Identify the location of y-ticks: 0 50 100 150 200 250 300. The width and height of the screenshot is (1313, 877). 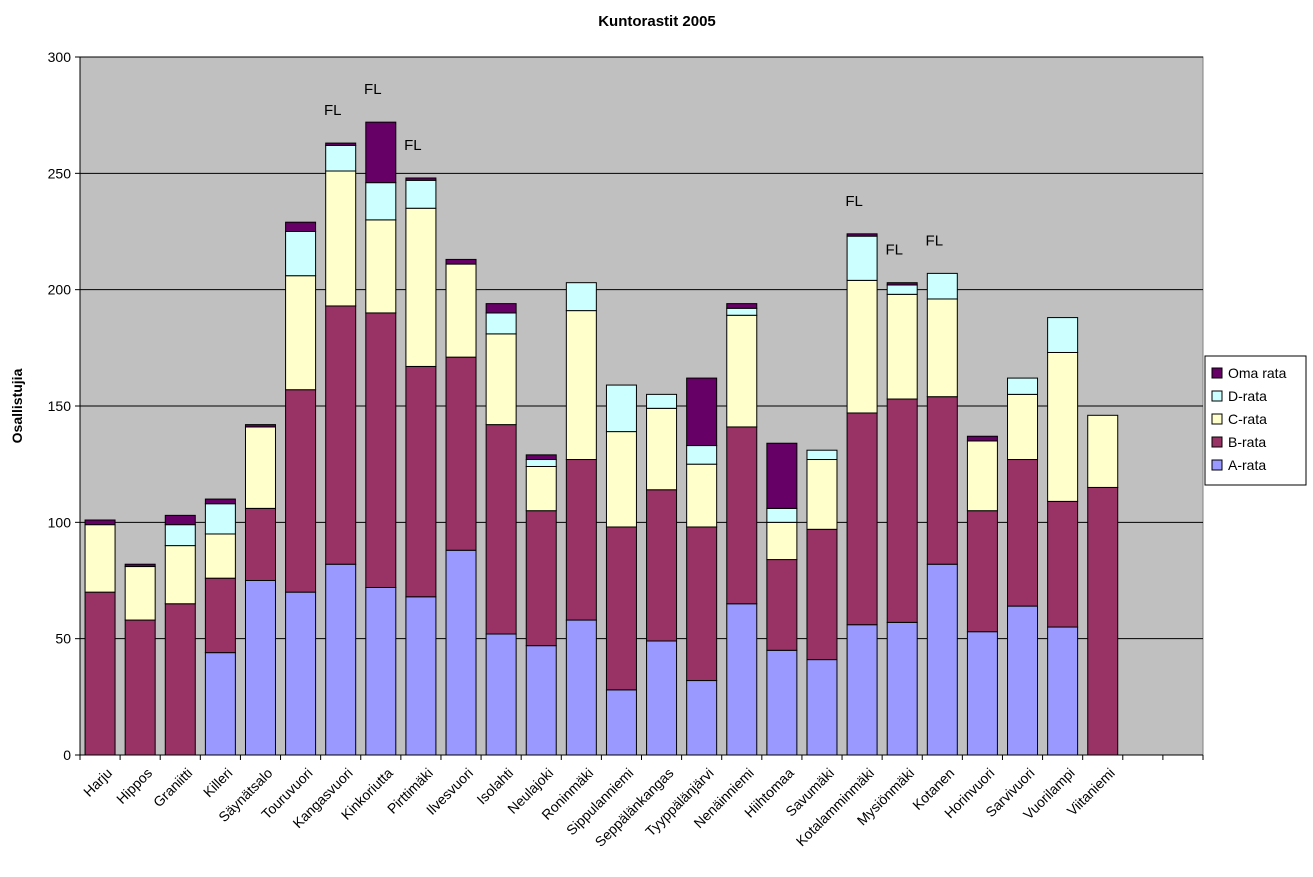
(64, 406).